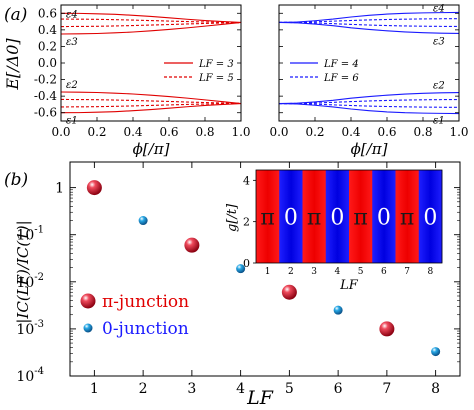  I want to click on panel-a-right-xlabel: ϕ[/π], so click(369, 149).